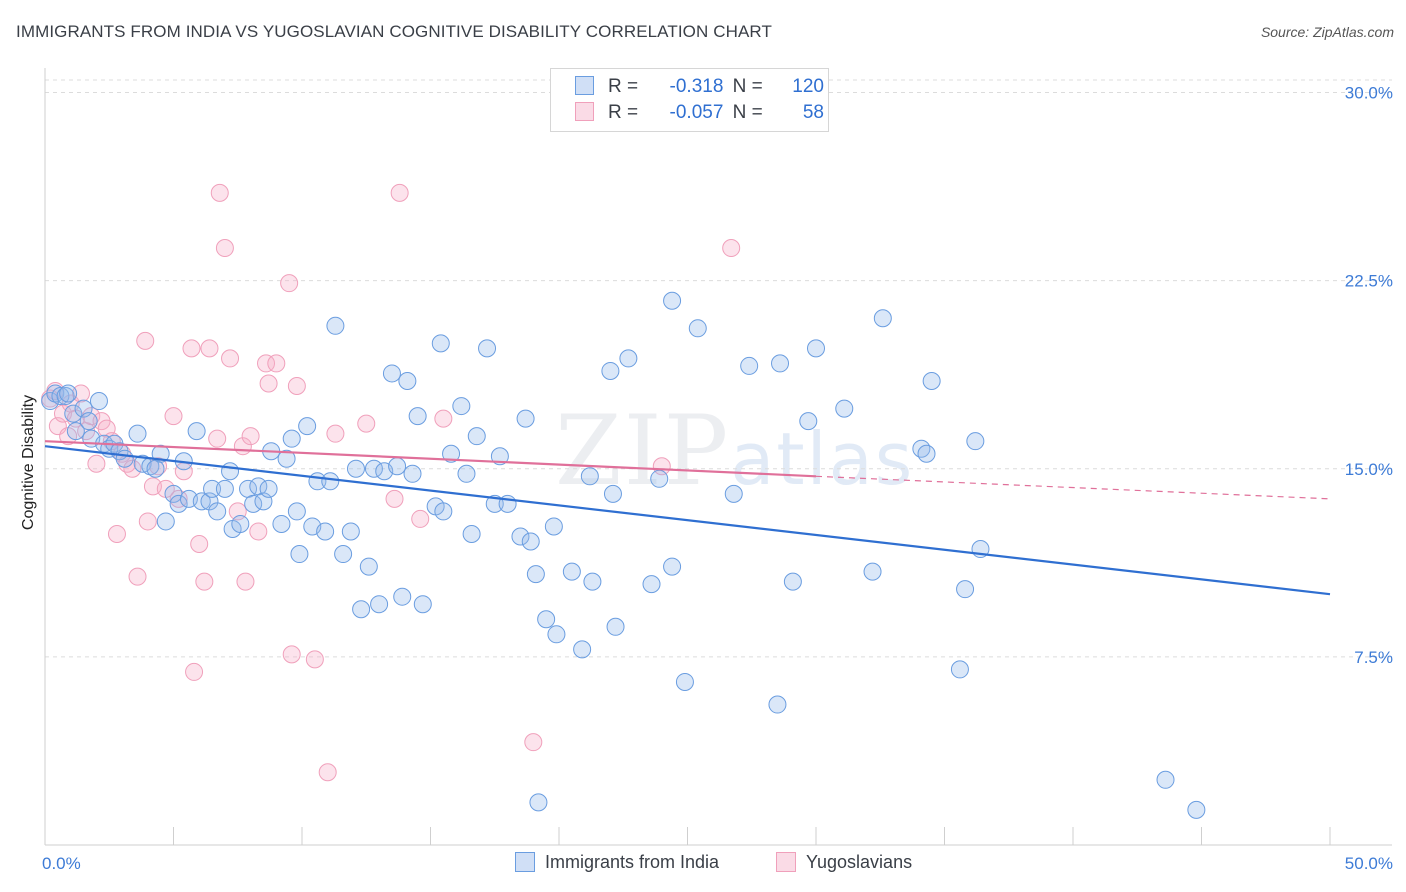  I want to click on yugo-legend-label: Yugoslavians, so click(859, 862).